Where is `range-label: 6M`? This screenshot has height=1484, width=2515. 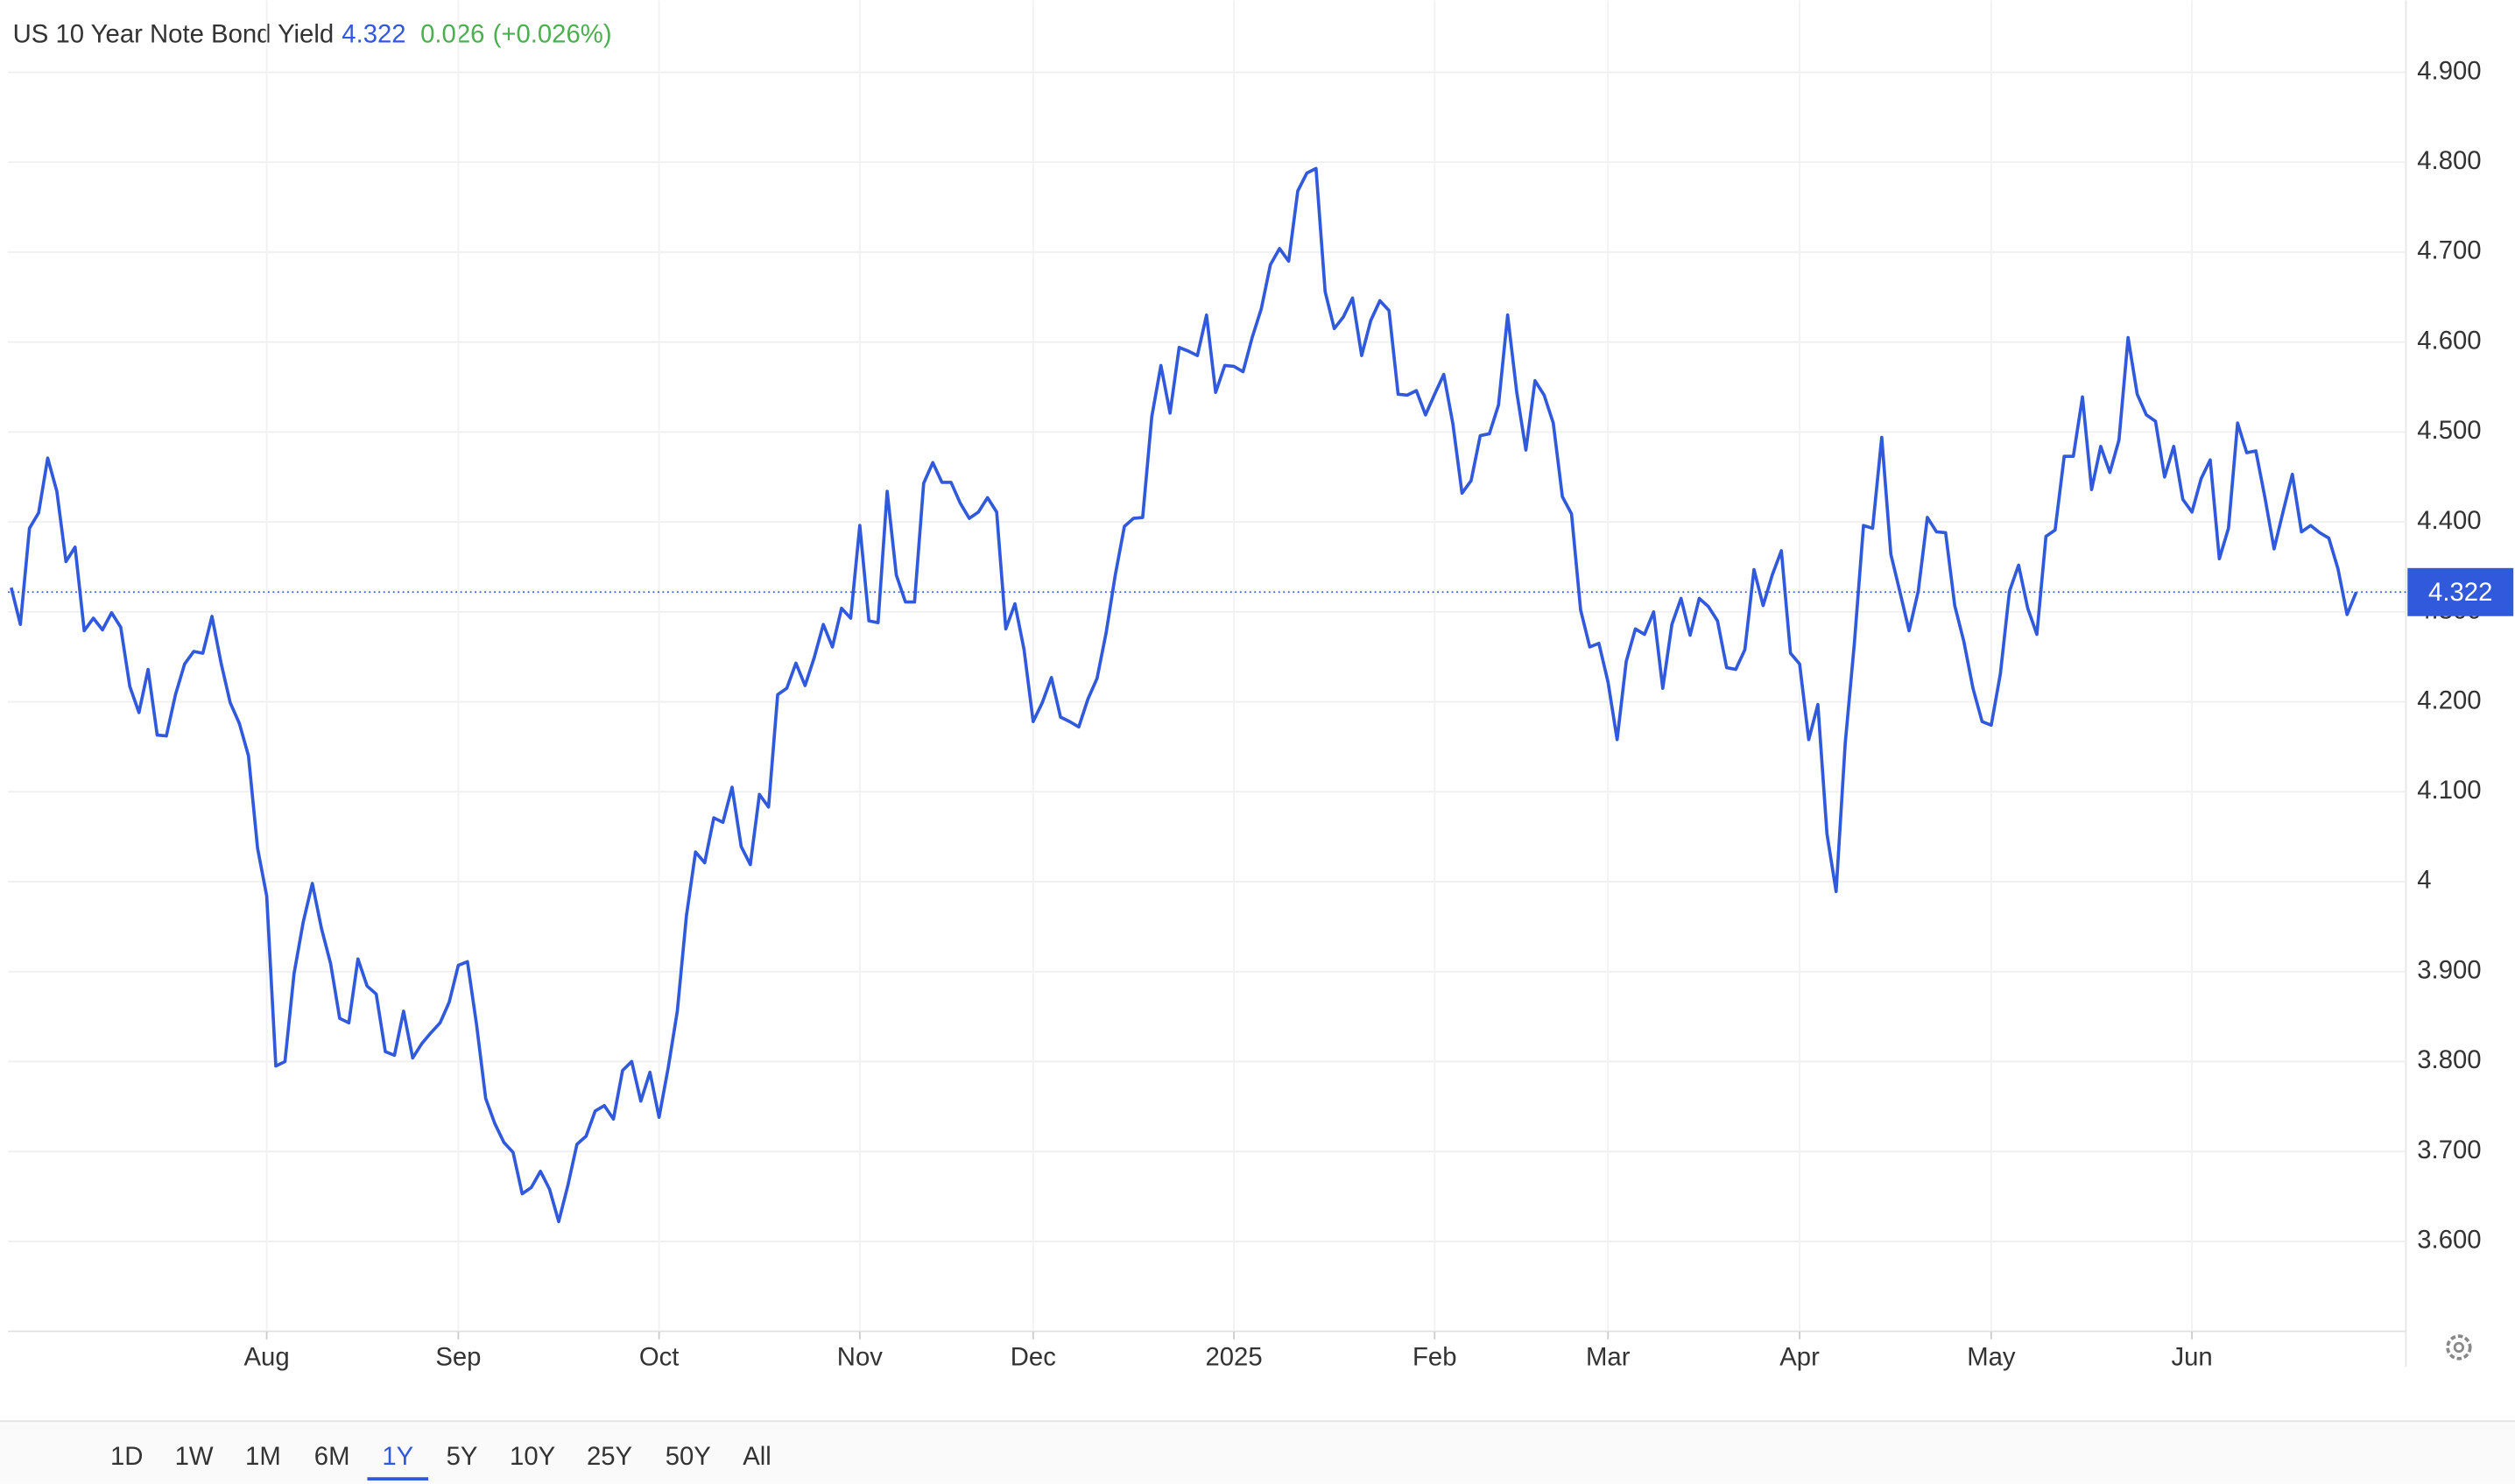
range-label: 6M is located at coordinates (332, 1456).